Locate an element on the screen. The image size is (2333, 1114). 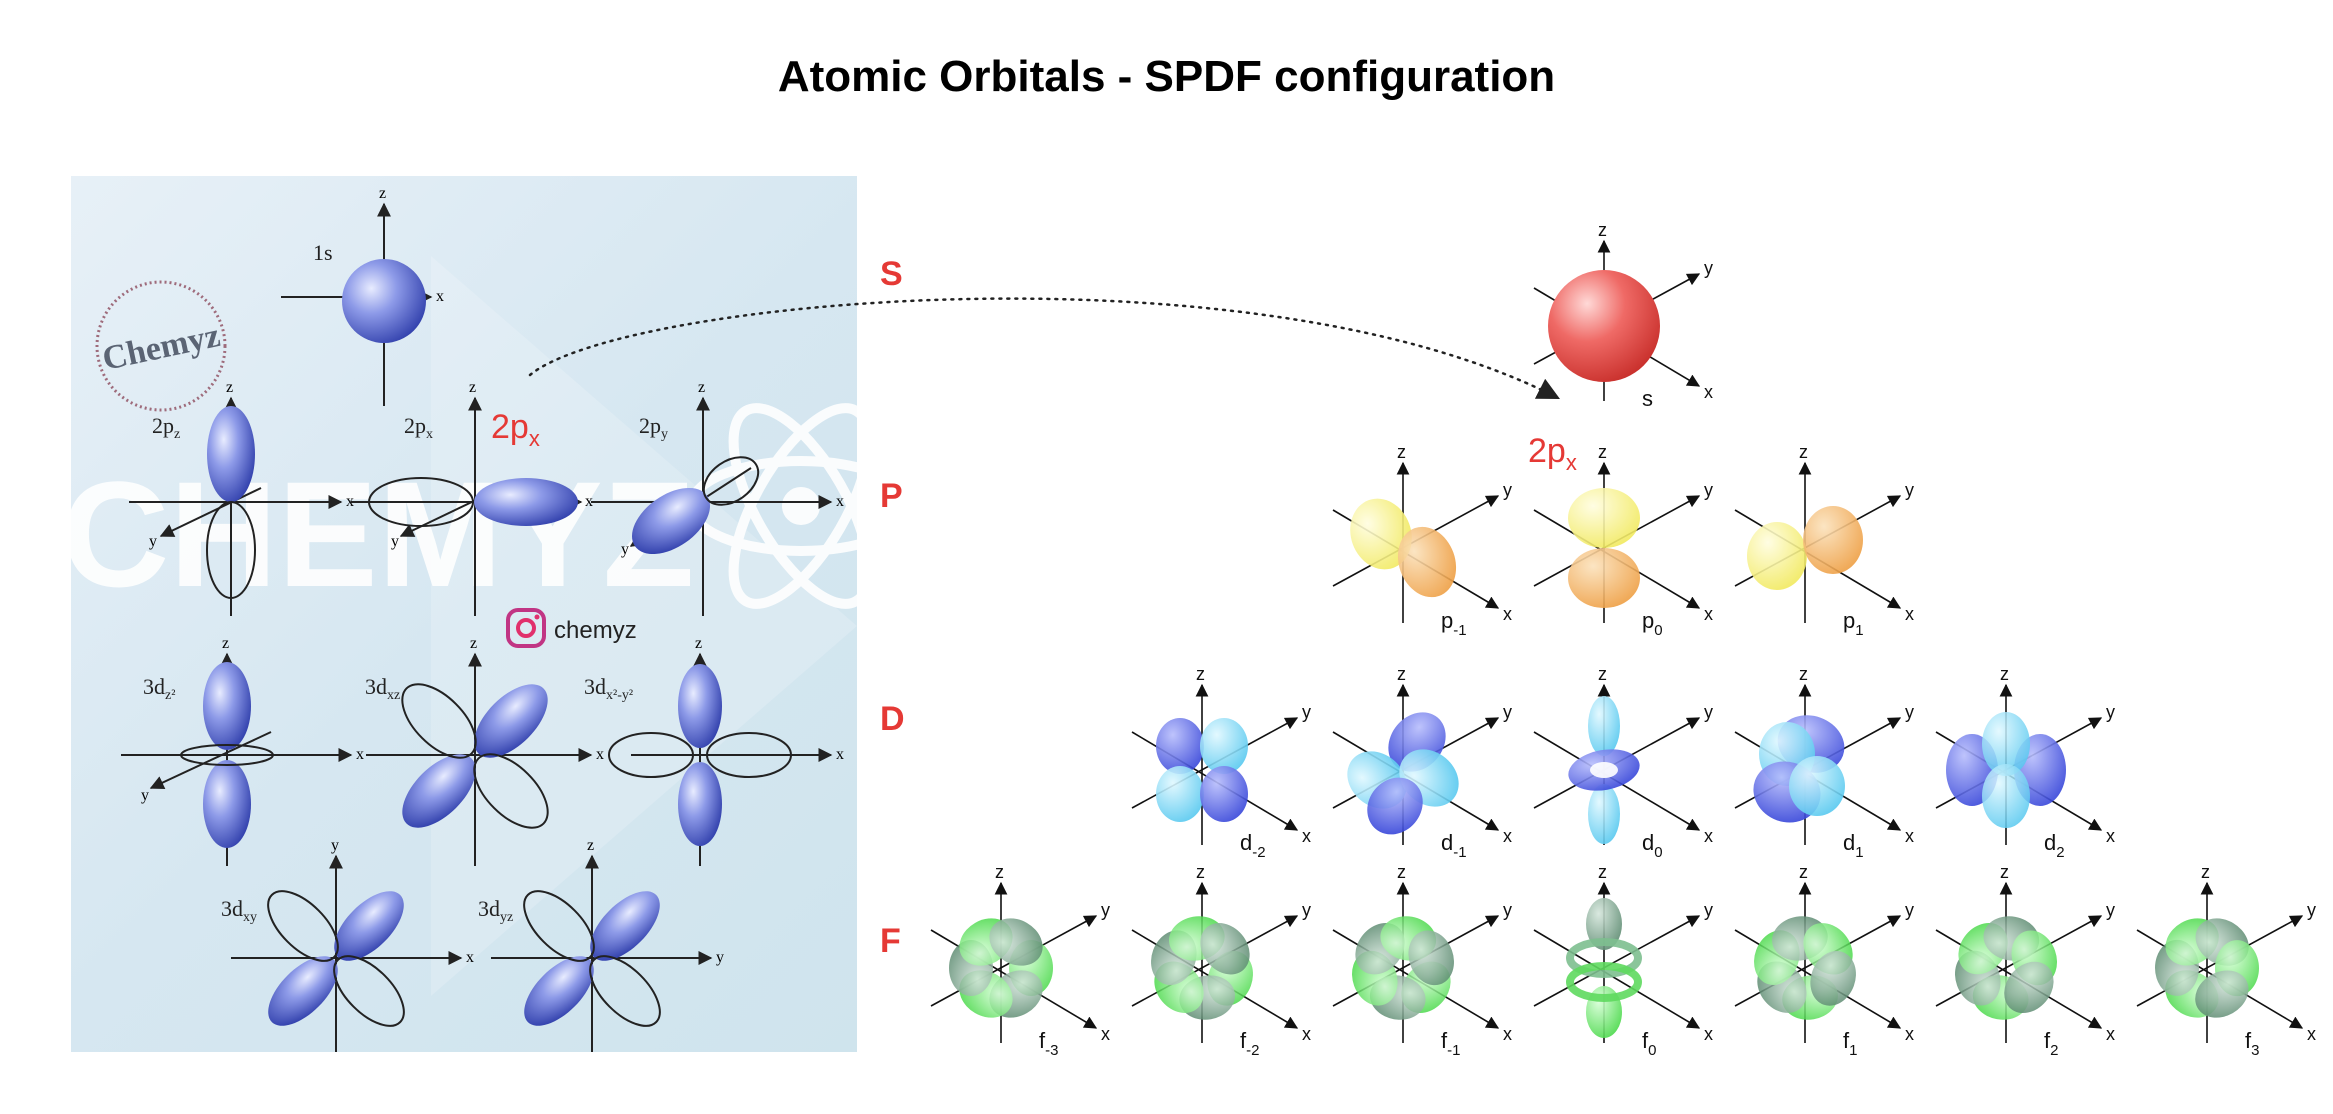
orbital-label: p0 is located at coordinates (1652, 623).